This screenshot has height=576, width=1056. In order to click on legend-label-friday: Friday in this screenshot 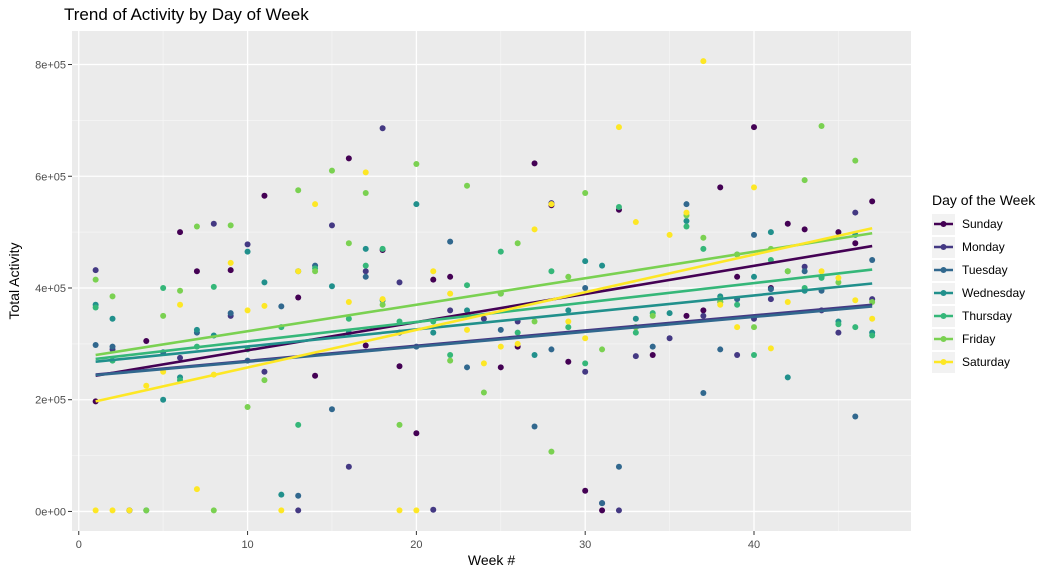, I will do `click(978, 339)`.